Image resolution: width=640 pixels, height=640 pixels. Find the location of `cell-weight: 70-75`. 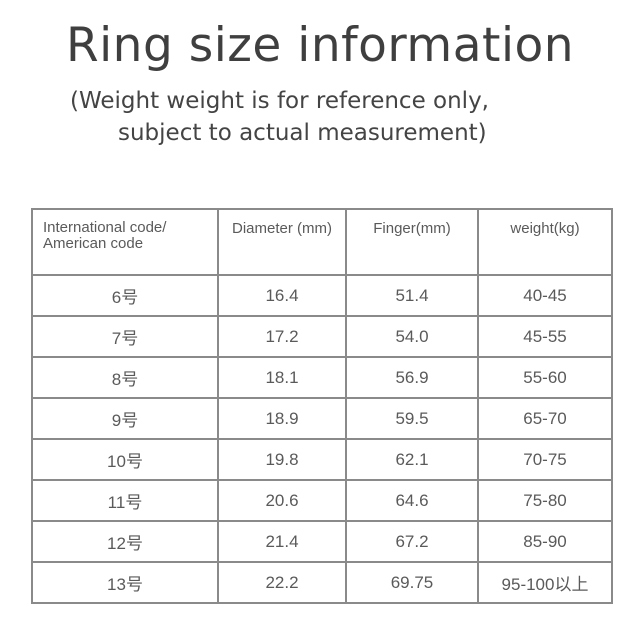

cell-weight: 70-75 is located at coordinates (545, 459).